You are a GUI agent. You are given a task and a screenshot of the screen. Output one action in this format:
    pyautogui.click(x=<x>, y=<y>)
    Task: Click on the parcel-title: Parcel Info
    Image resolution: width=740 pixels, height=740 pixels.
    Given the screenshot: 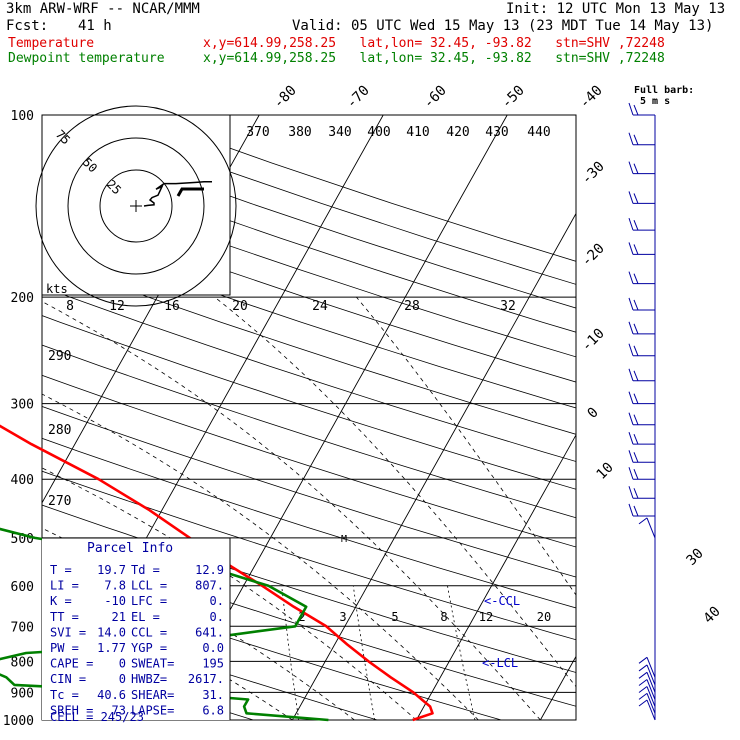 What is the action you would take?
    pyautogui.click(x=130, y=548)
    